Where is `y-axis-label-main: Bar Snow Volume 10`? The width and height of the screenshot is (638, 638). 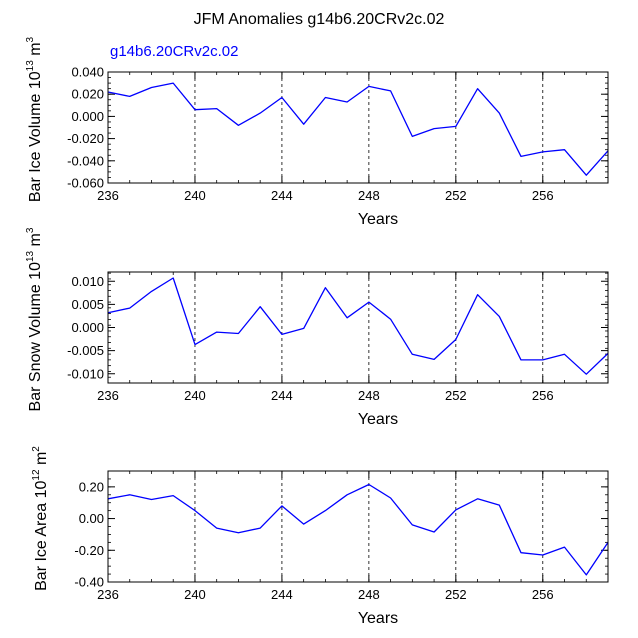 y-axis-label-main: Bar Snow Volume 10 is located at coordinates (35, 337).